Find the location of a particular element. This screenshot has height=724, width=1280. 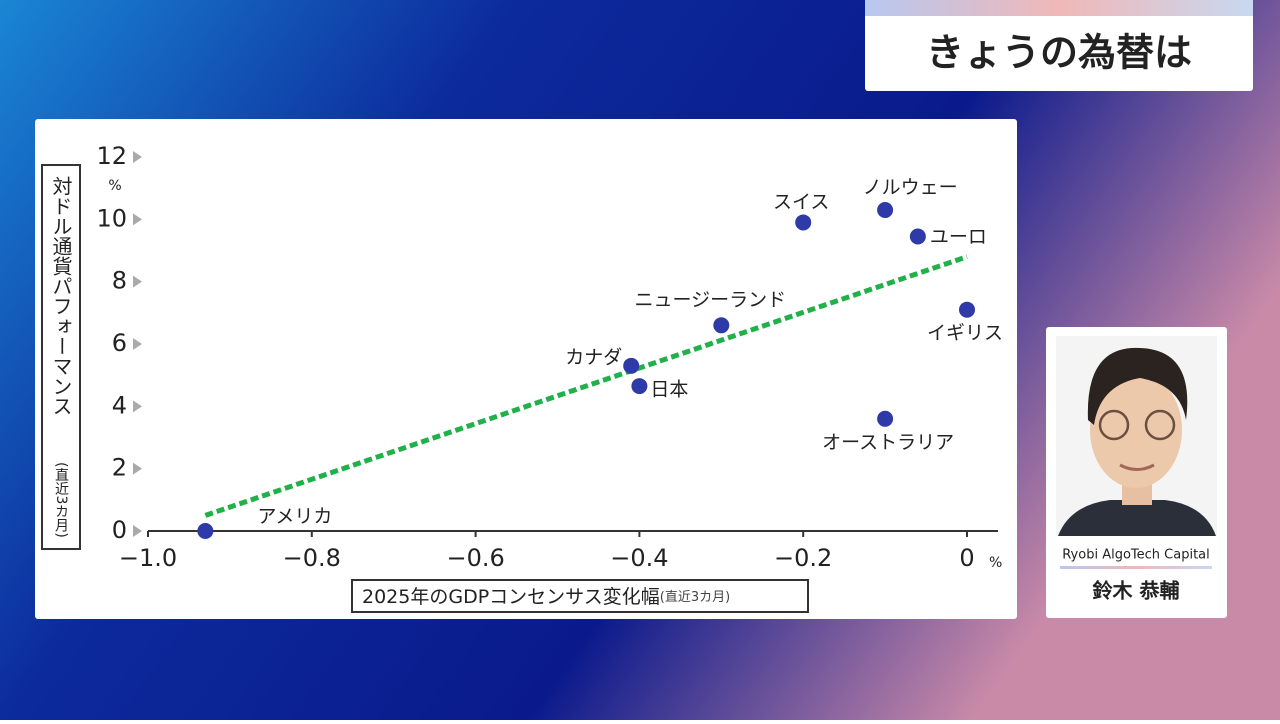

y-tick-label: 0 is located at coordinates (119, 530).